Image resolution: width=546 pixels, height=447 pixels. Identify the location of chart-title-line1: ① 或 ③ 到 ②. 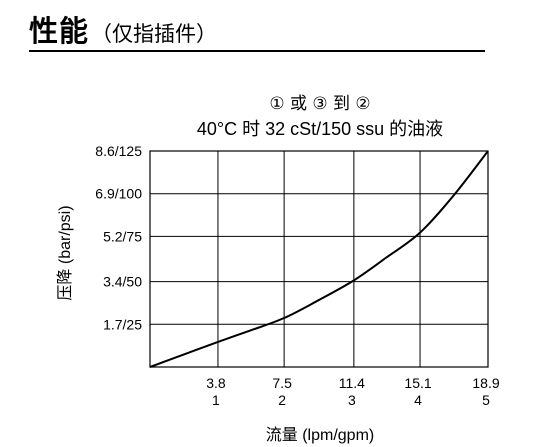
(320, 104).